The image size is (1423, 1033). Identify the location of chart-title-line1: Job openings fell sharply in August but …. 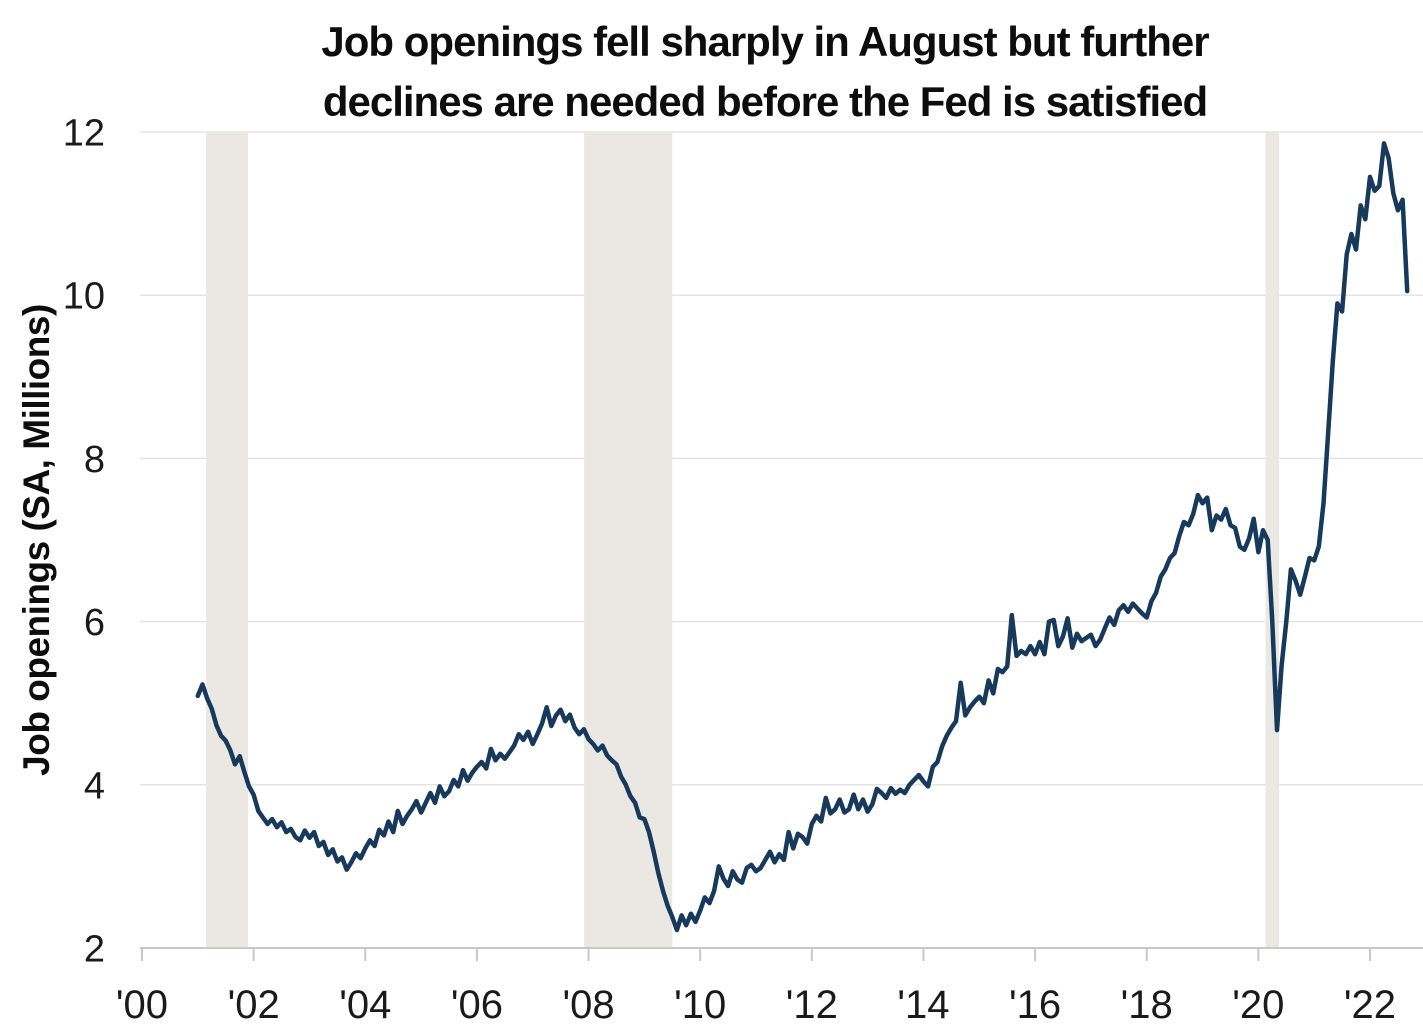
(765, 41).